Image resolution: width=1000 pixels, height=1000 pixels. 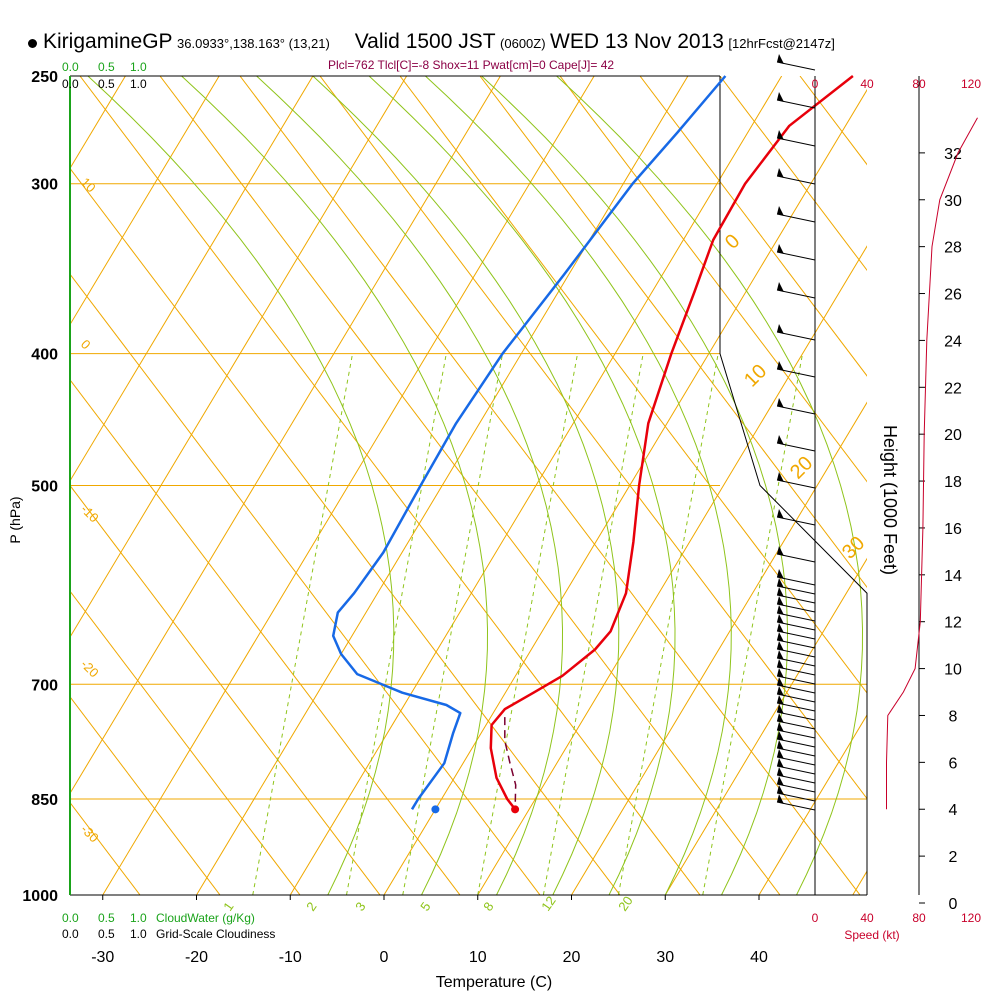 I want to click on pressure-tick-label: 500, so click(x=44, y=487).